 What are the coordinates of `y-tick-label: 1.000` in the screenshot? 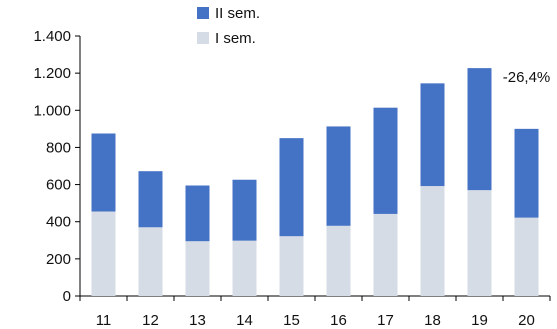 It's located at (52, 110).